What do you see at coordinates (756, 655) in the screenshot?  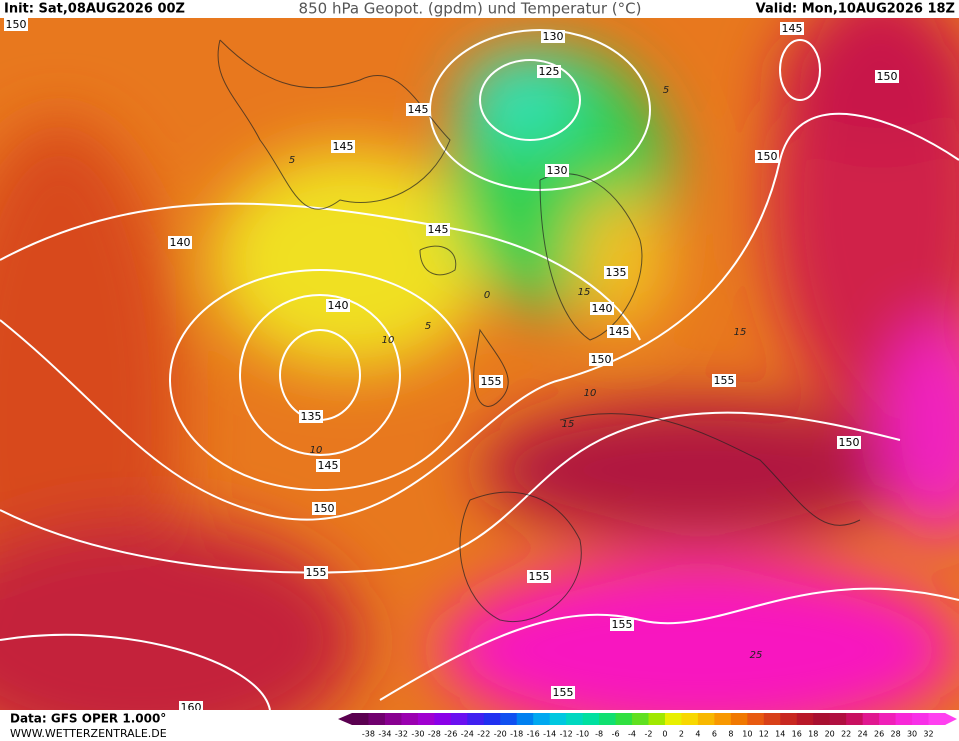 I see `isotherm-label: 25` at bounding box center [756, 655].